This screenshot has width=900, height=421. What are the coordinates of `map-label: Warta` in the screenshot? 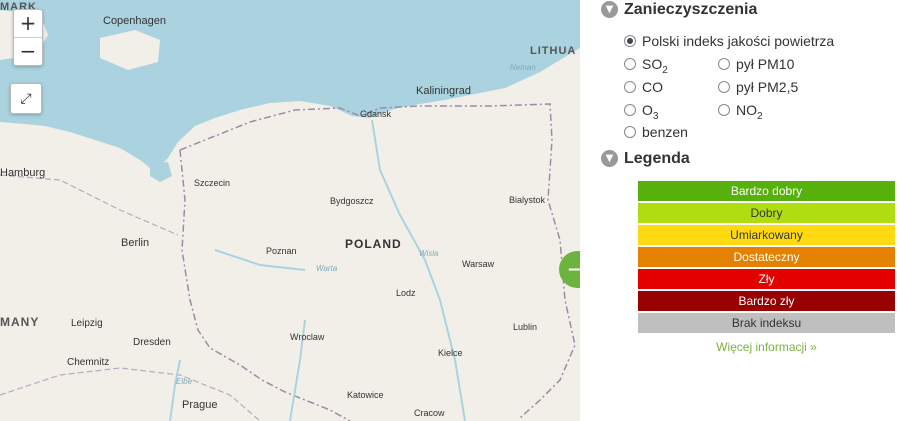 It's located at (327, 268).